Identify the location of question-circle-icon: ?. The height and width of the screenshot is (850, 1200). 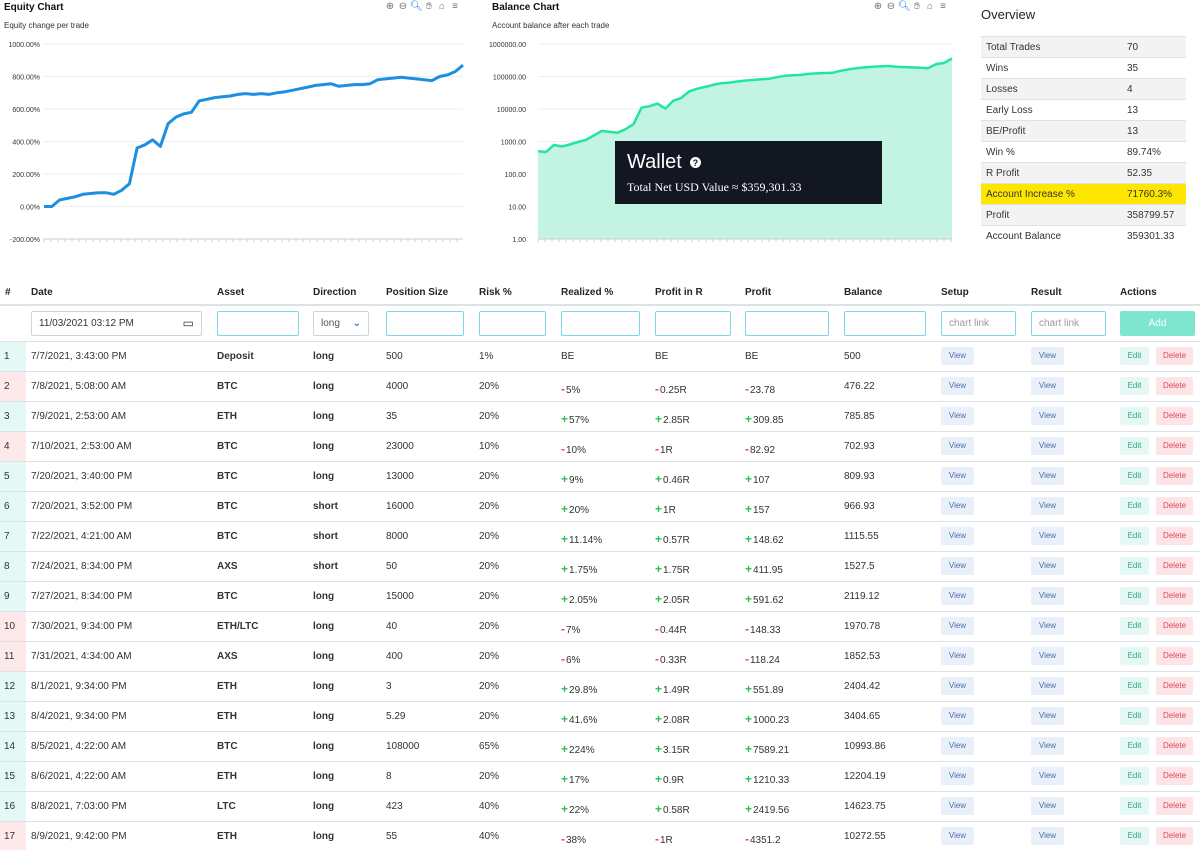
(695, 162).